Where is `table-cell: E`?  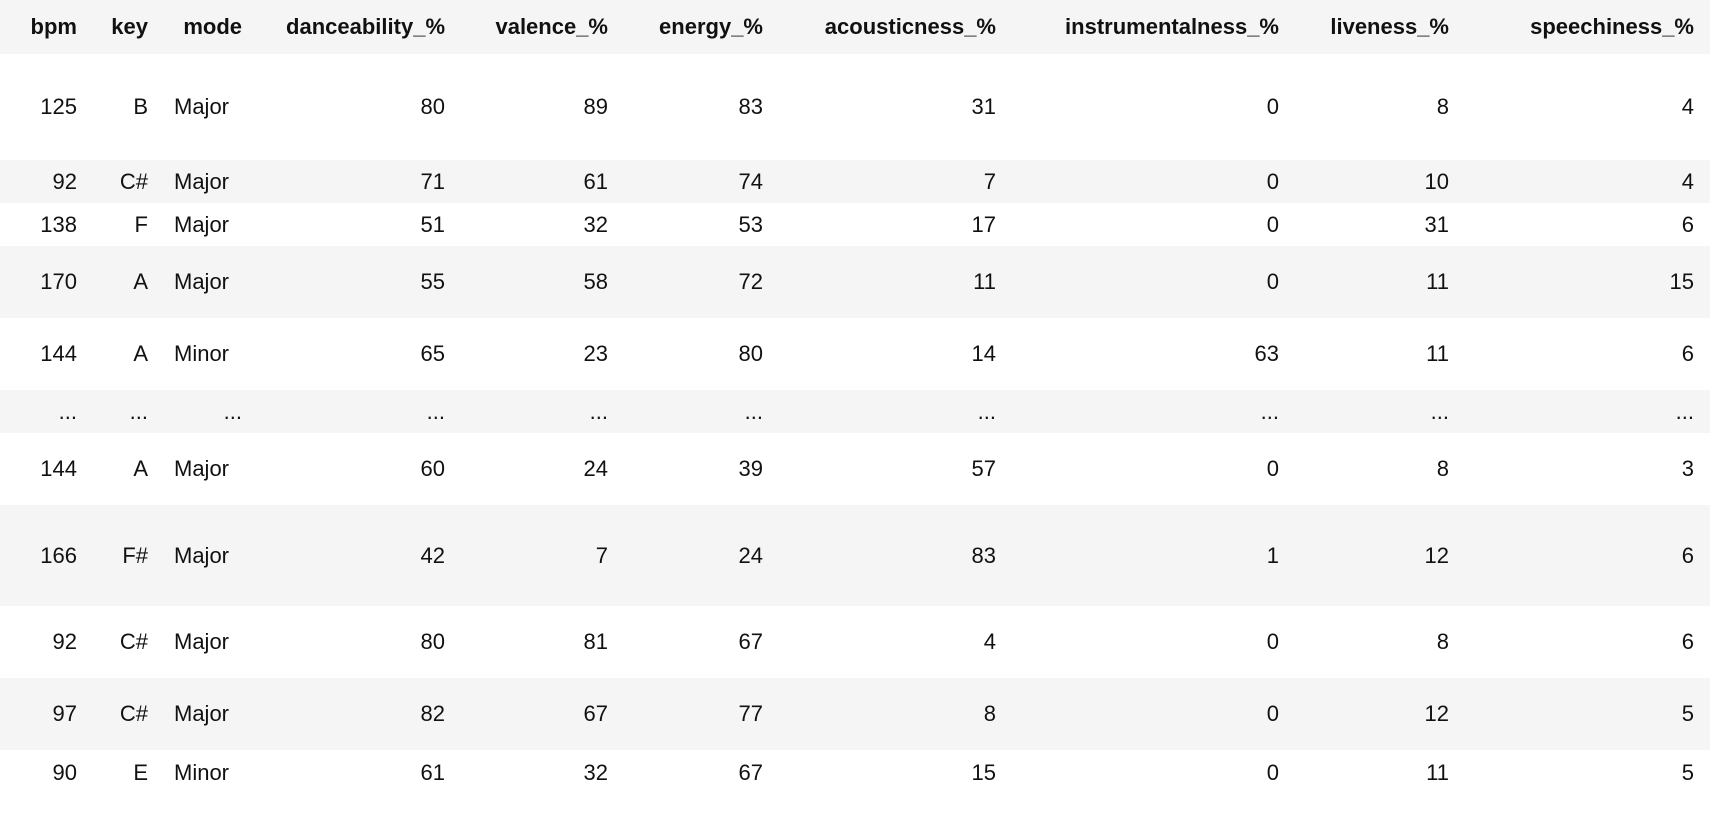 table-cell: E is located at coordinates (140, 772).